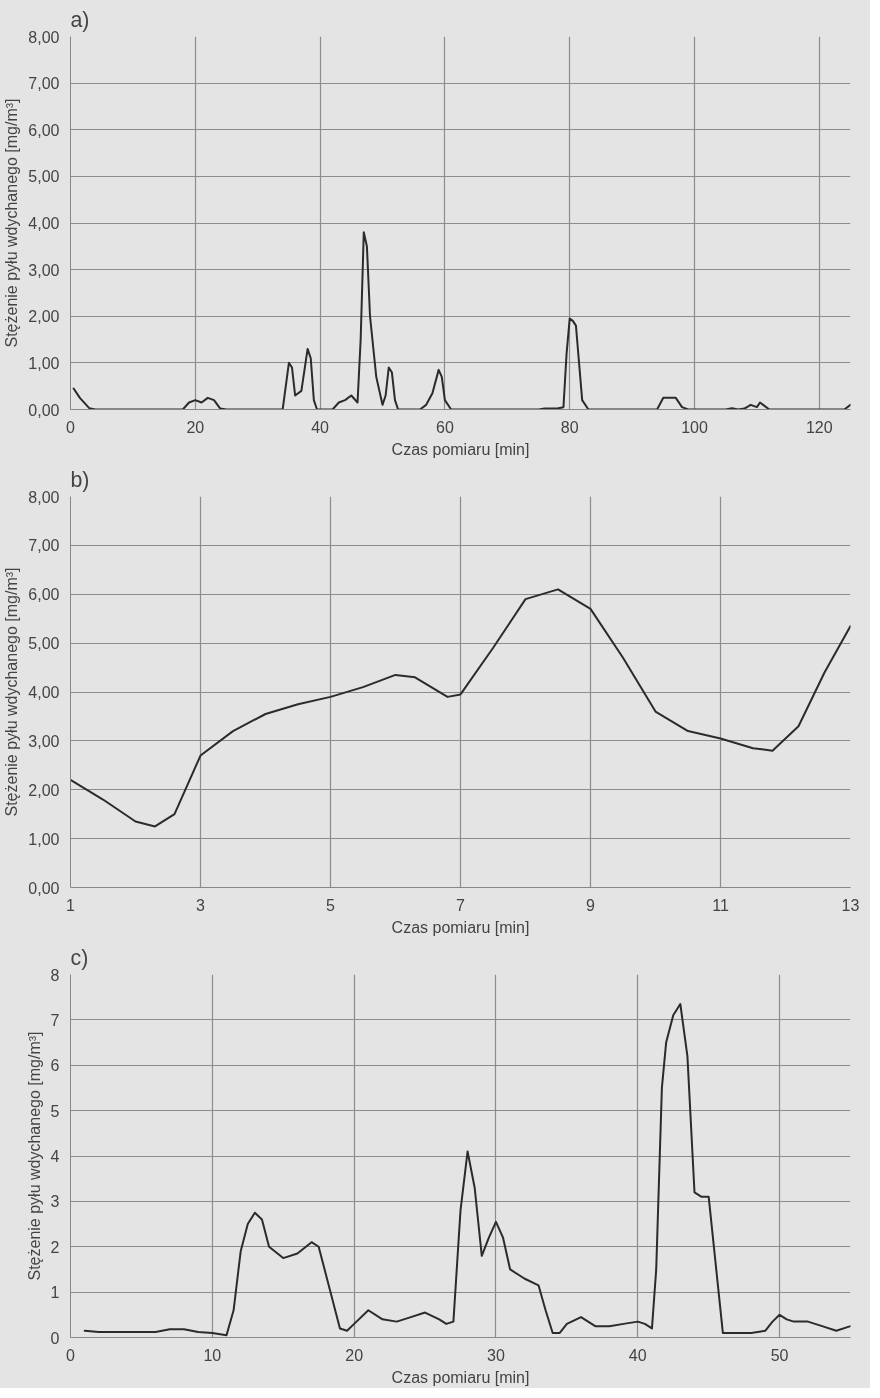 This screenshot has height=1398, width=880. What do you see at coordinates (331, 905) in the screenshot?
I see `x-tick-label: 5` at bounding box center [331, 905].